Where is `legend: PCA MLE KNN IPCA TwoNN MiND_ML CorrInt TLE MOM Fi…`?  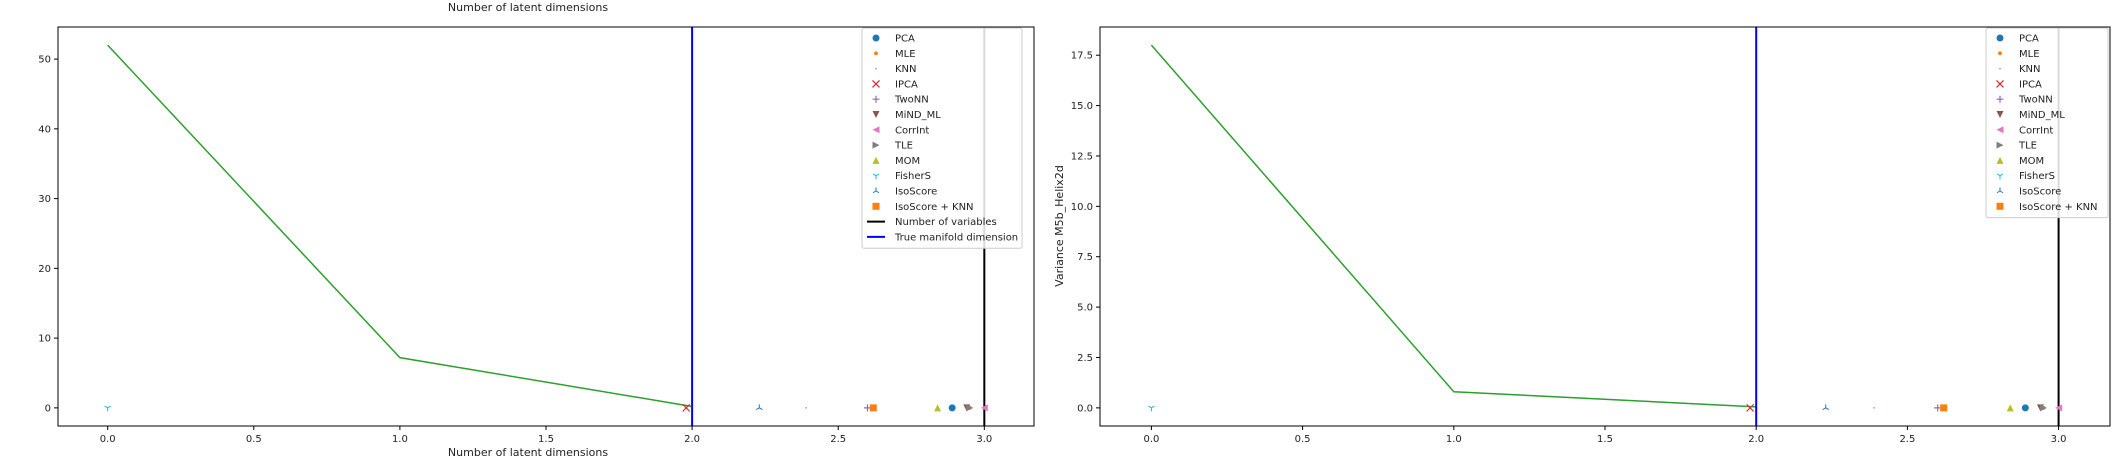
legend: PCA MLE KNN IPCA TwoNN MiND_ML CorrInt TLE MOM Fi… is located at coordinates (2047, 123).